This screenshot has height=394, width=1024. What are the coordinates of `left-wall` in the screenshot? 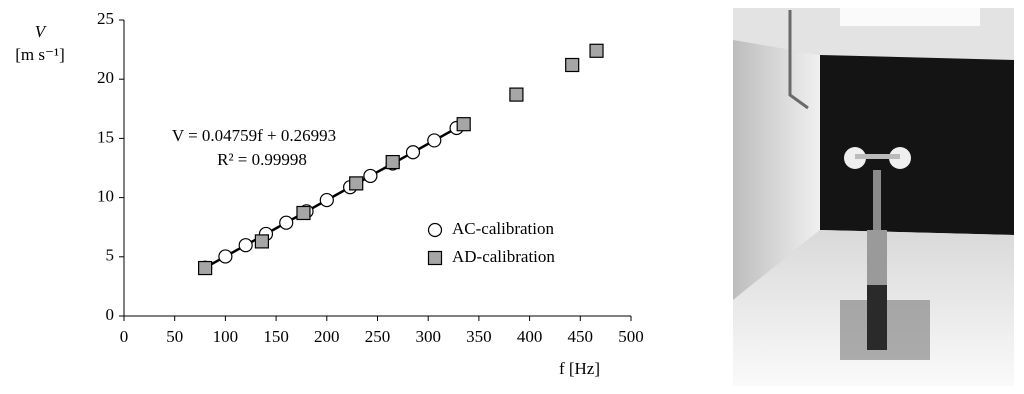 It's located at (776, 170).